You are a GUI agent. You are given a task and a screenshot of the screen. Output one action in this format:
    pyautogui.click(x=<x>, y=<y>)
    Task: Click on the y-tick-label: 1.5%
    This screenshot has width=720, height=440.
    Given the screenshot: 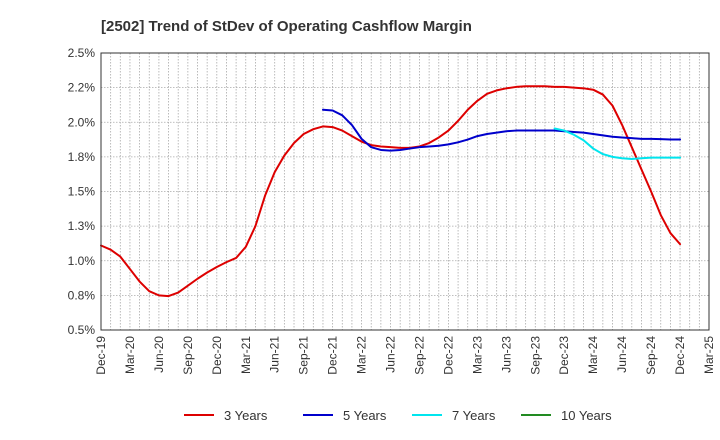 What is the action you would take?
    pyautogui.click(x=82, y=192)
    